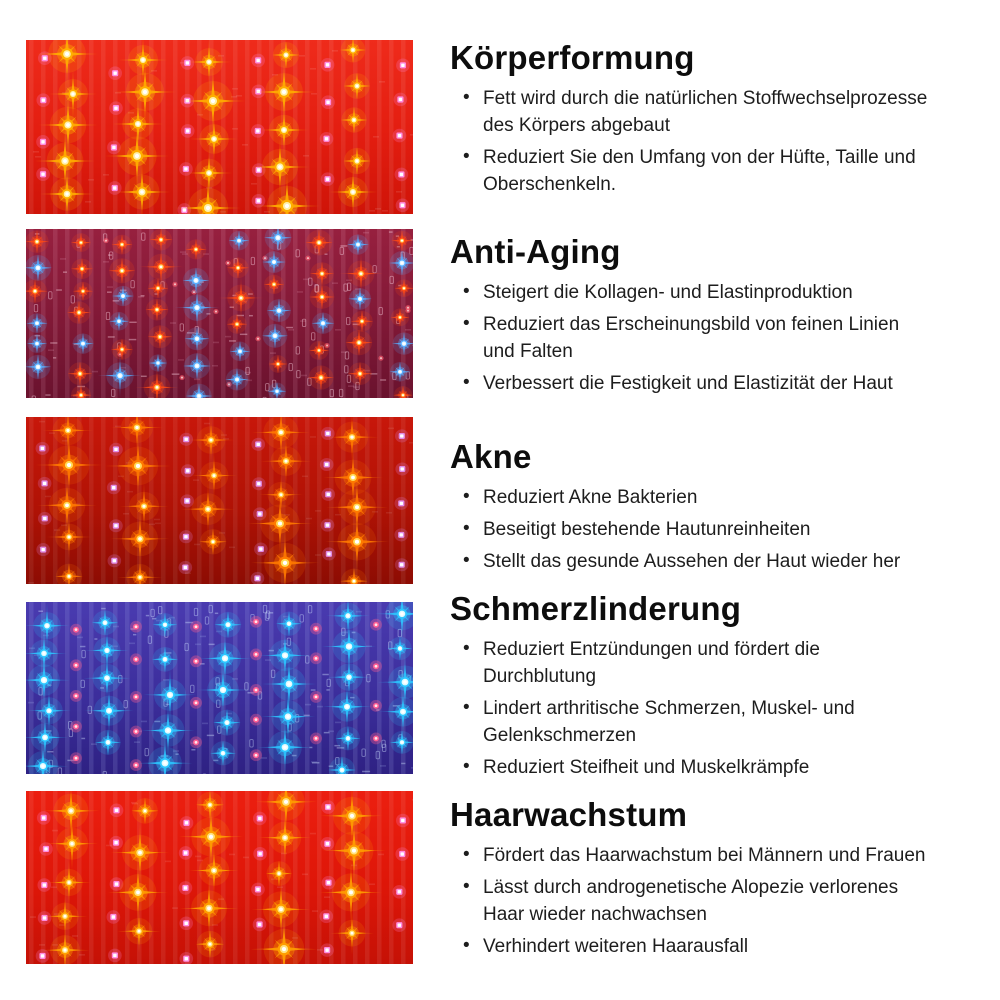  I want to click on section-title: Haarwachstum, so click(569, 814).